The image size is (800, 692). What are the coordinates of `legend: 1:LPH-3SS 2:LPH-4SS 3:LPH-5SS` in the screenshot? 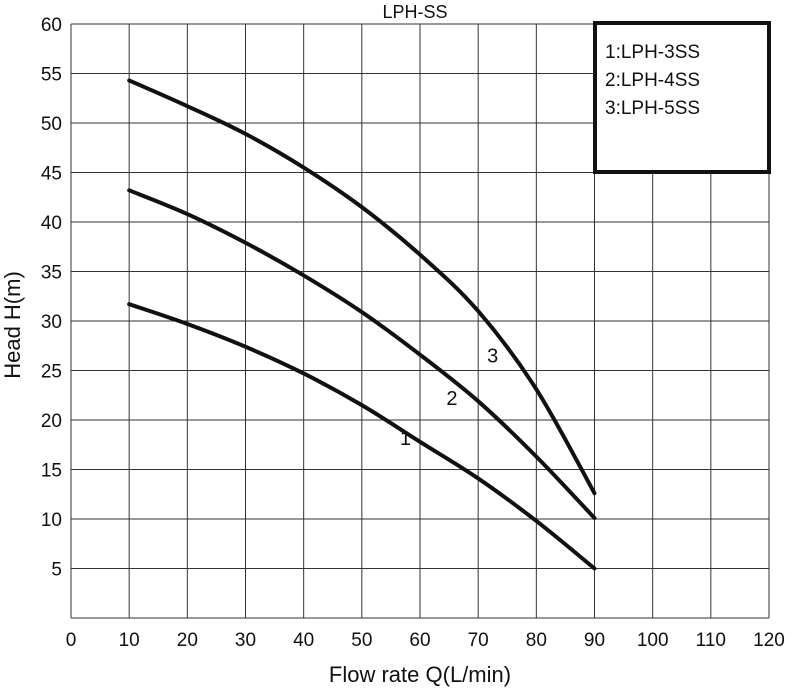 It's located at (682, 97).